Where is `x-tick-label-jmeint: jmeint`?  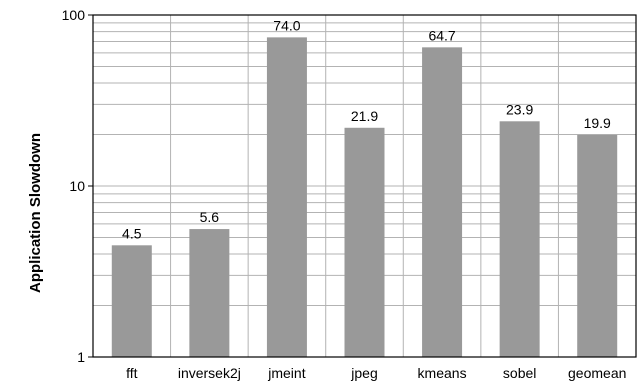 x-tick-label-jmeint: jmeint is located at coordinates (286, 373).